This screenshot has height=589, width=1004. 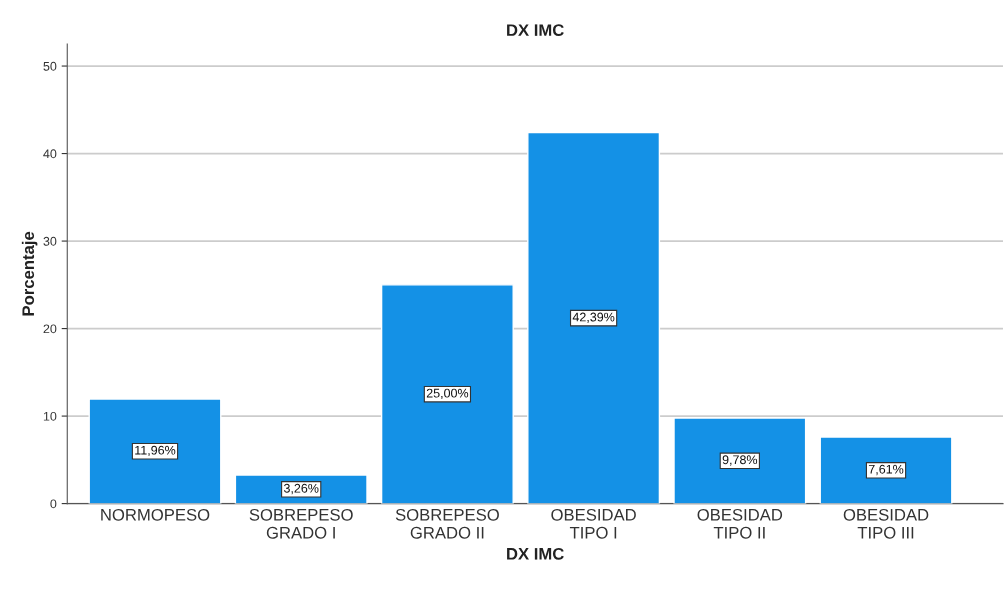 I want to click on data-label: 42,39%, so click(x=593, y=317).